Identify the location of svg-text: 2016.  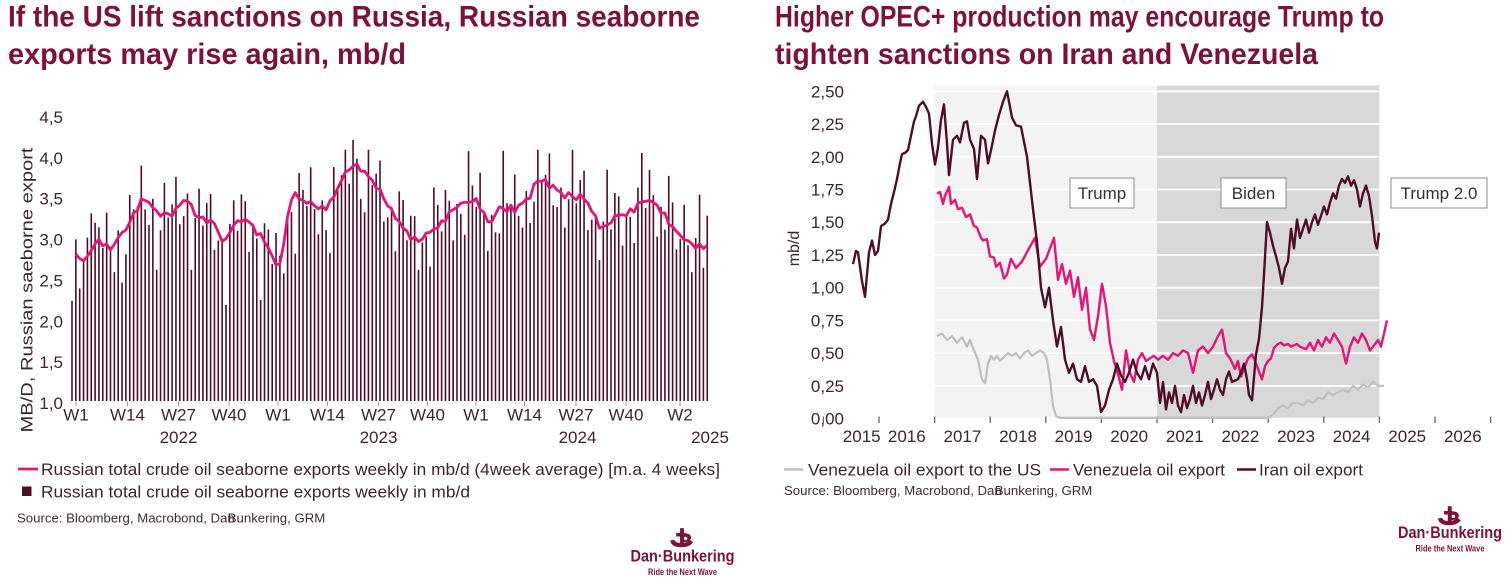
(907, 436).